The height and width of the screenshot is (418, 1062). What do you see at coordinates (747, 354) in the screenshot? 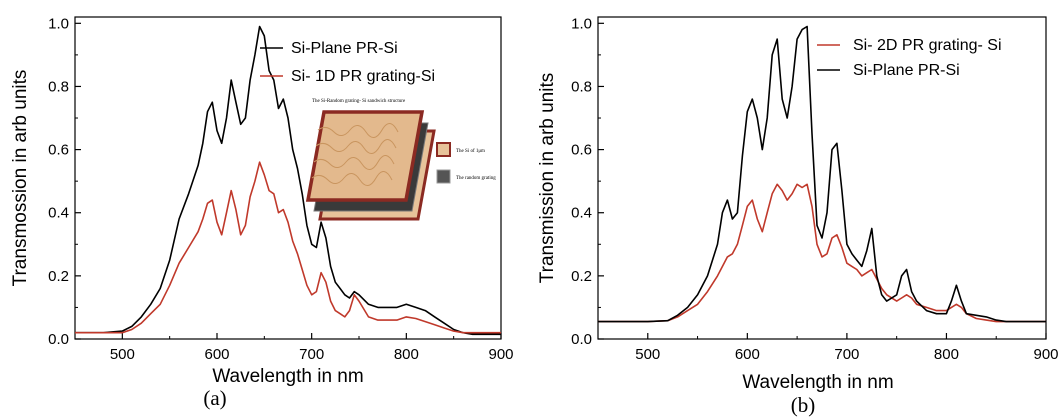
I see `x-tick-label-b-1: 600` at bounding box center [747, 354].